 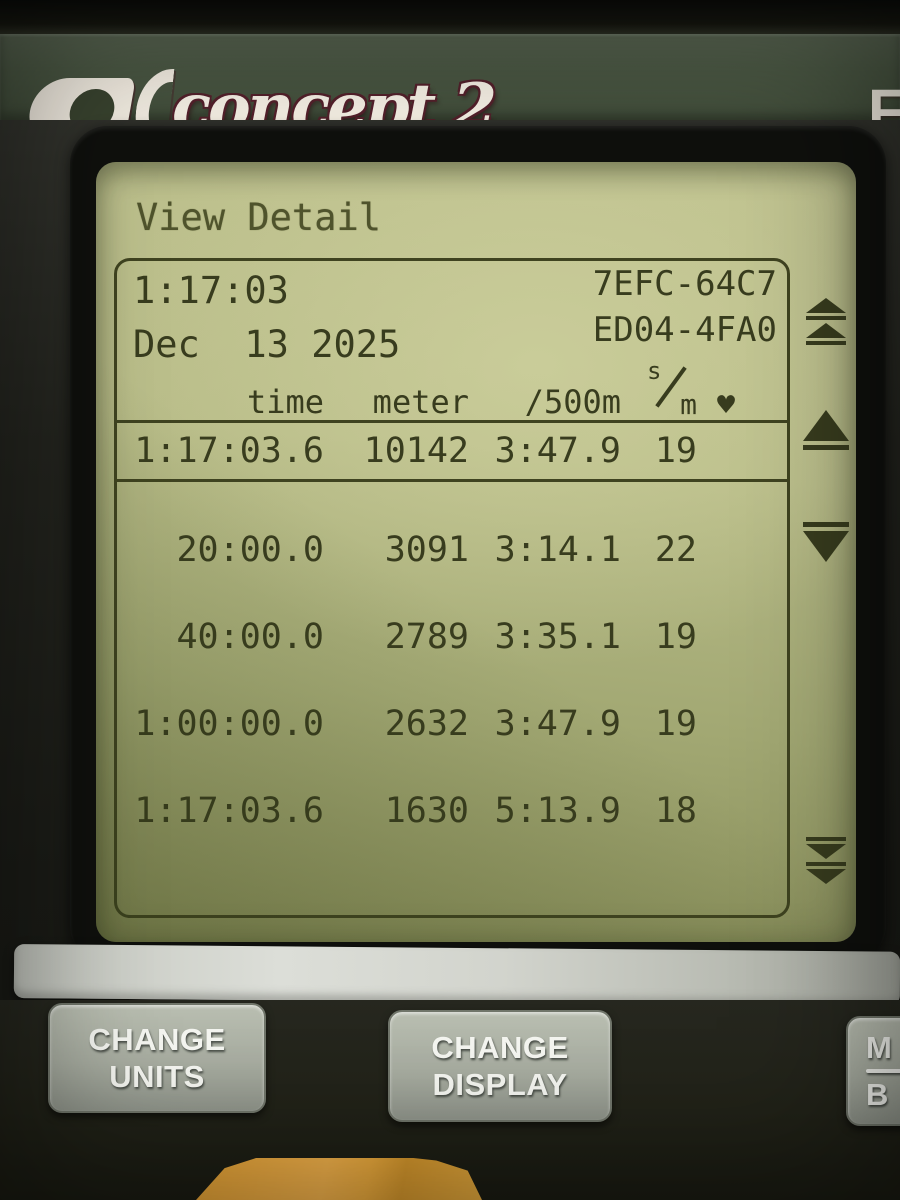 I want to click on menu-back-label-line1: M, so click(x=879, y=1047).